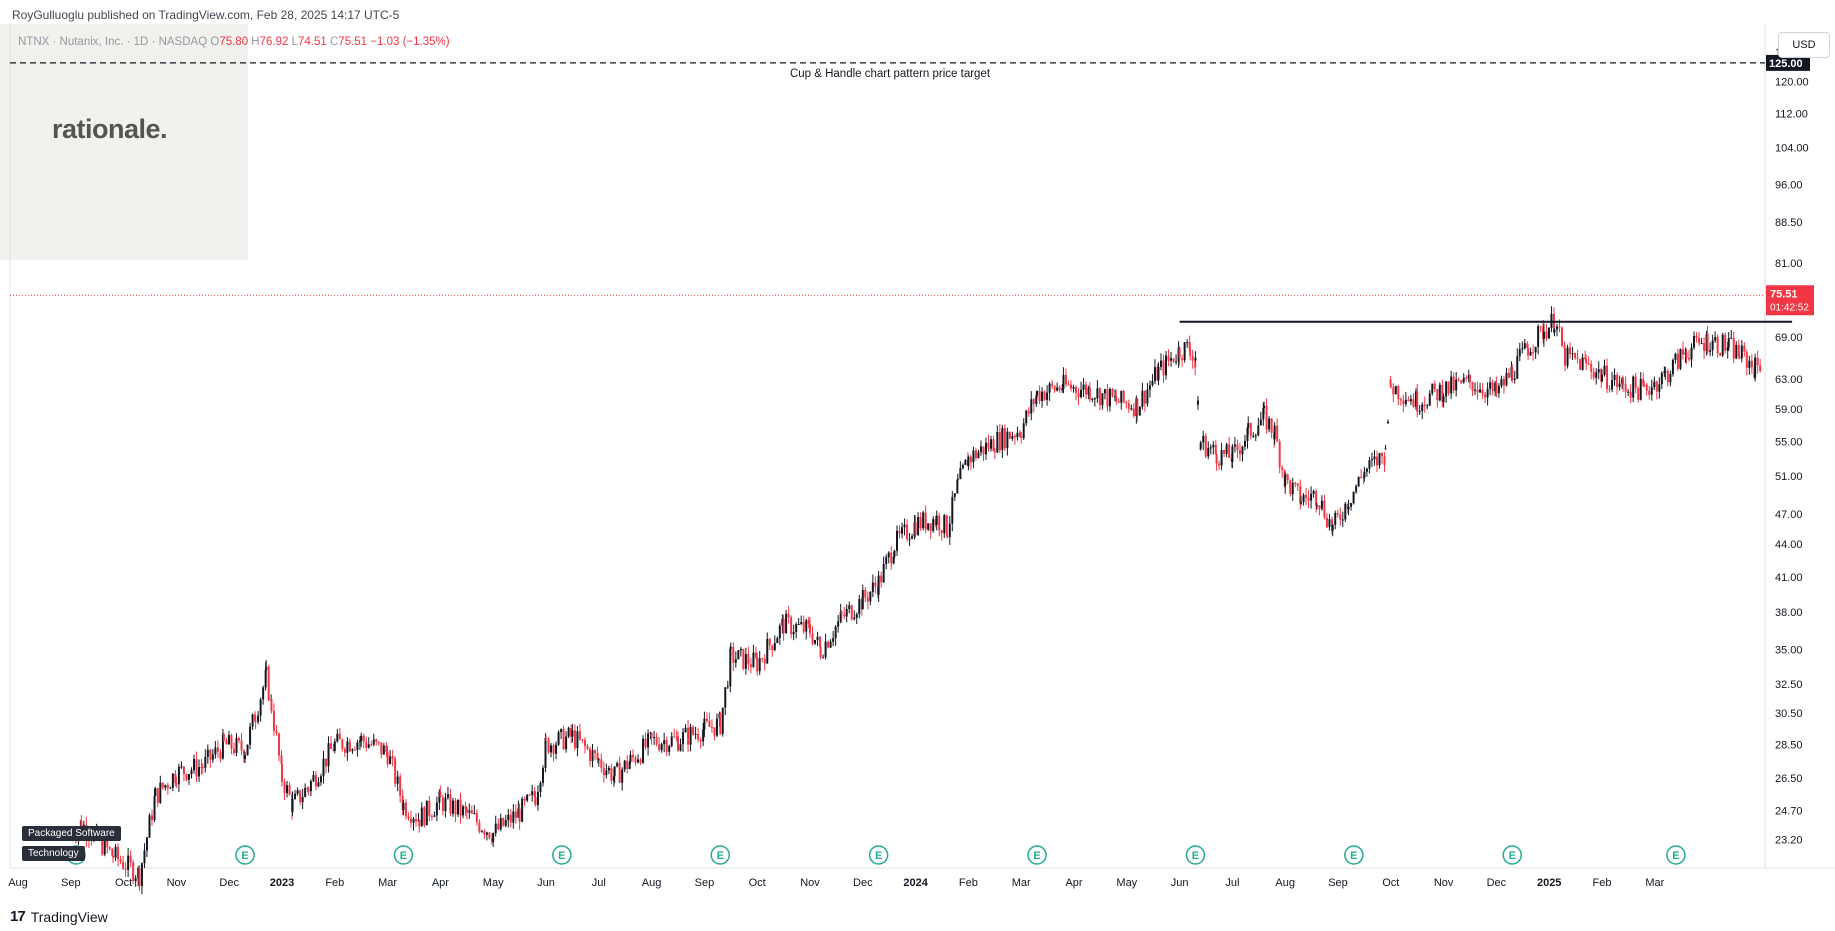 The image size is (1835, 931). I want to click on sector-tag-technology: Technology, so click(53, 853).